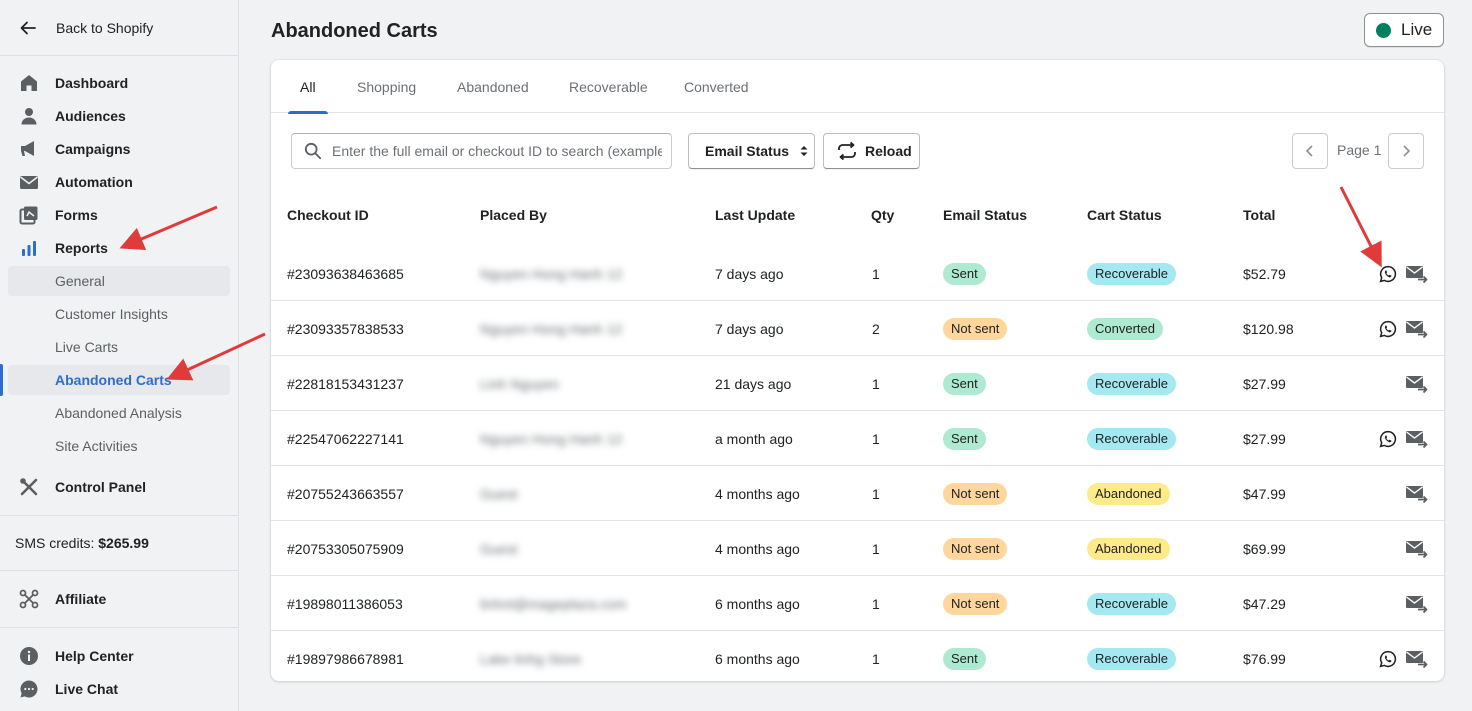 This screenshot has height=711, width=1472. I want to click on sidebar-item-label: Live Chat, so click(87, 689).